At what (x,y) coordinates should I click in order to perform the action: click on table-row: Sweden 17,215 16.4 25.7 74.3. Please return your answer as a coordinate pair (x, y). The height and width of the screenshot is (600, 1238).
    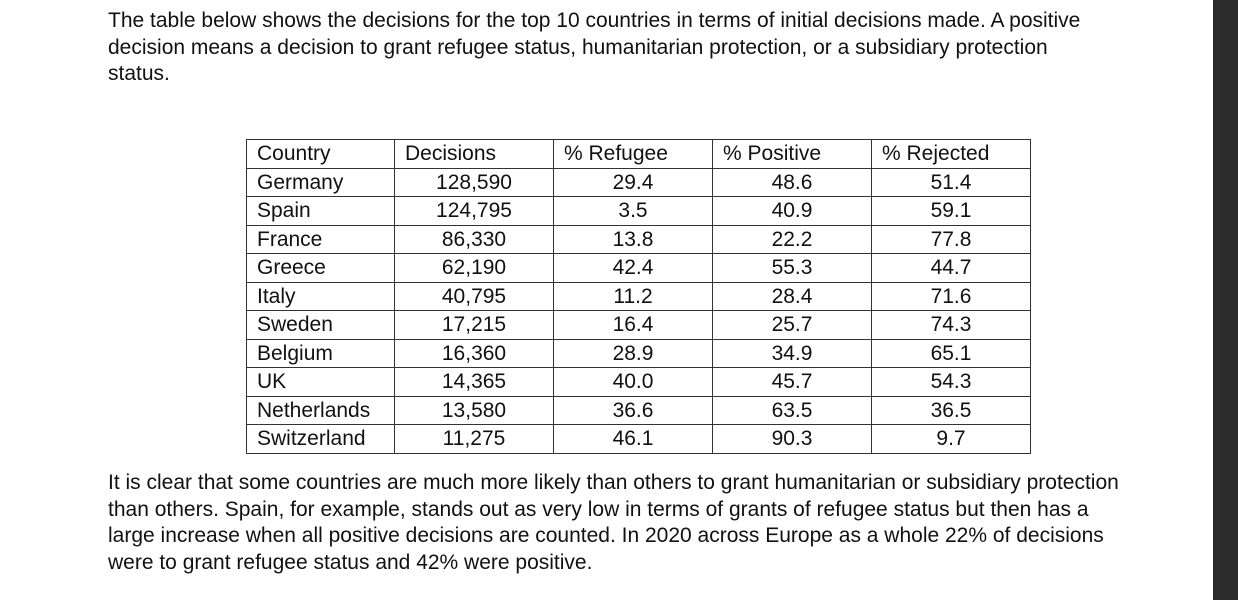
    Looking at the image, I should click on (638, 324).